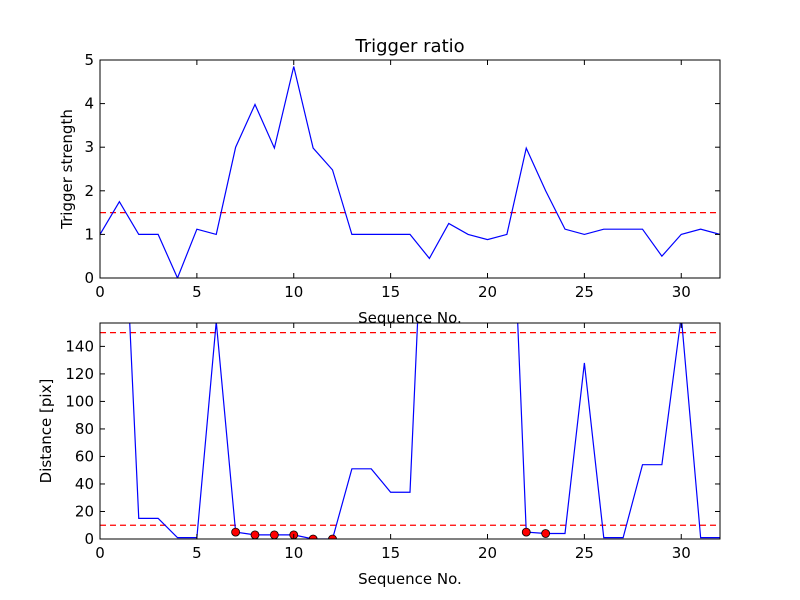 This screenshot has height=600, width=800. Describe the element at coordinates (84, 456) in the screenshot. I see `y-tick-label: 60` at that location.